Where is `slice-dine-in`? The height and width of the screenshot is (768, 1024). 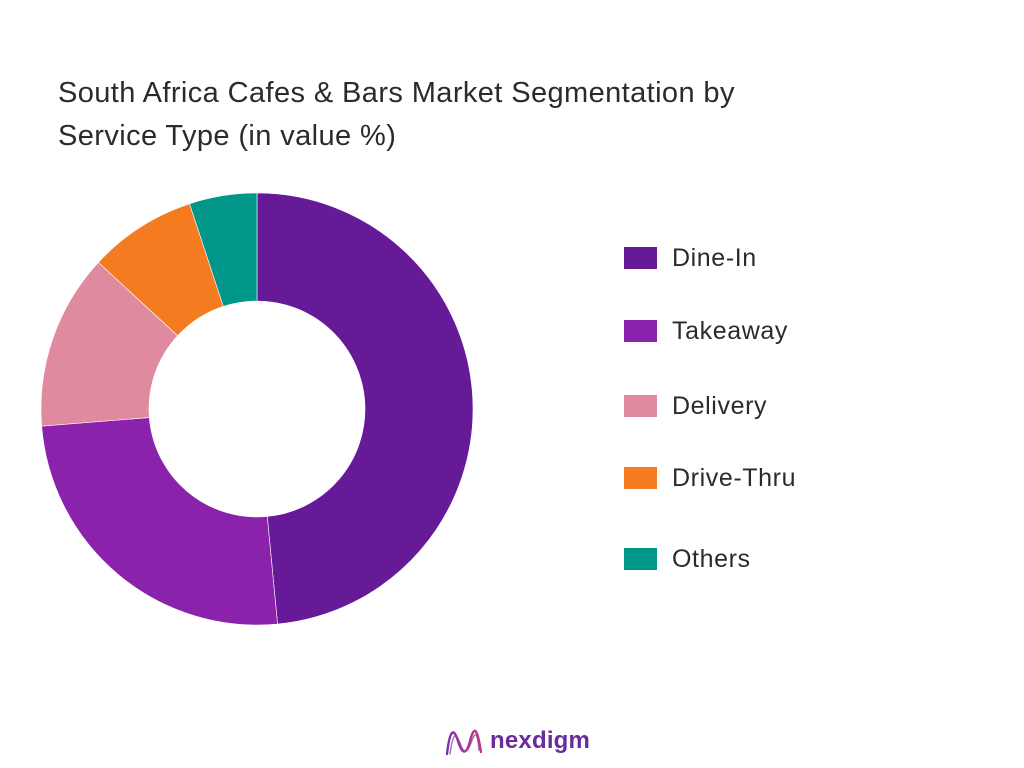
slice-dine-in is located at coordinates (365, 408).